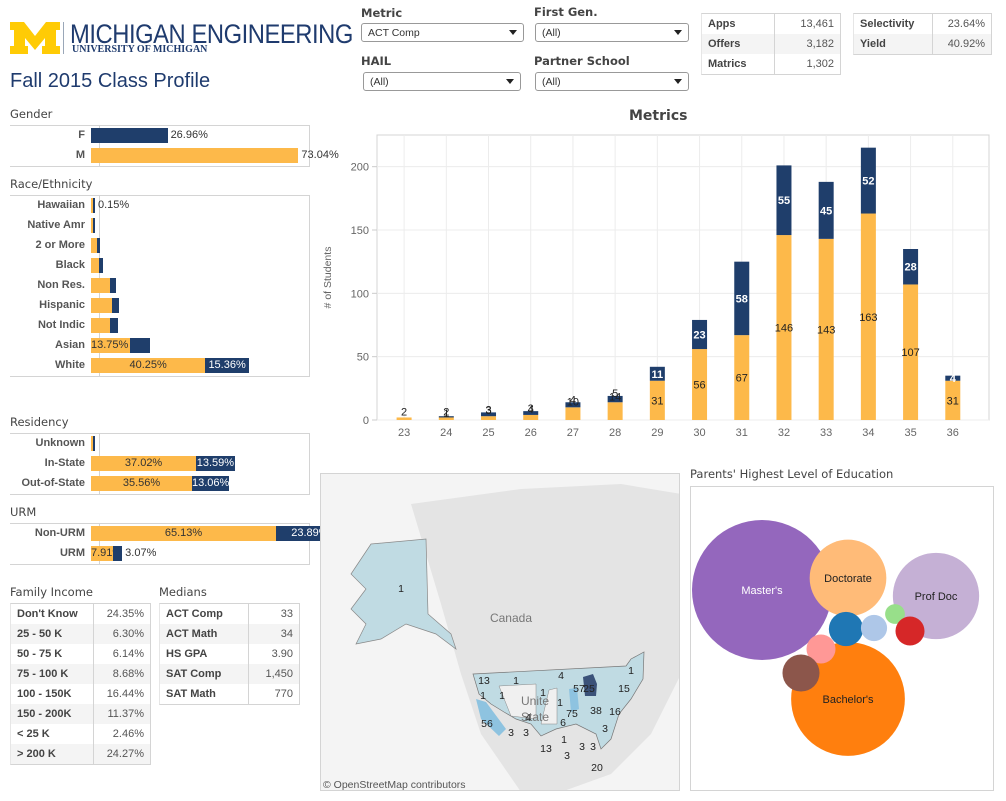  I want to click on income-row: < 25 K 2.46%, so click(80, 734).